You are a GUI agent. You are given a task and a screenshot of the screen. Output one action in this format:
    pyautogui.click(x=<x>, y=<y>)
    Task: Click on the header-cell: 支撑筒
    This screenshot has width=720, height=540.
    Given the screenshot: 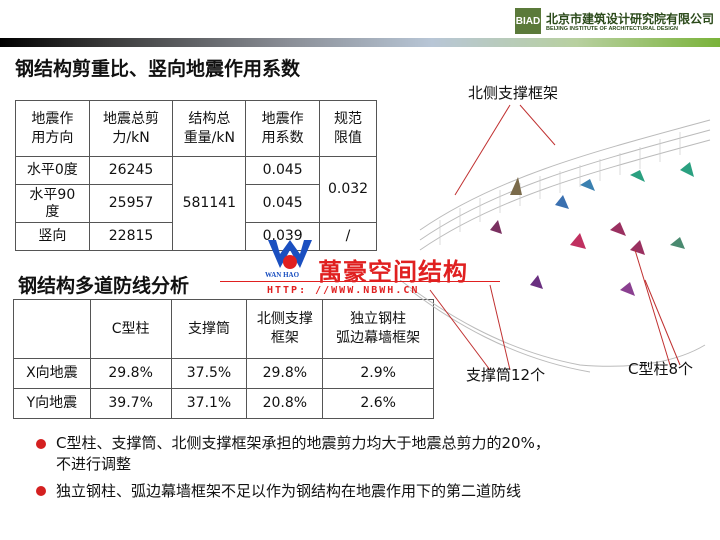 What is the action you would take?
    pyautogui.click(x=209, y=329)
    